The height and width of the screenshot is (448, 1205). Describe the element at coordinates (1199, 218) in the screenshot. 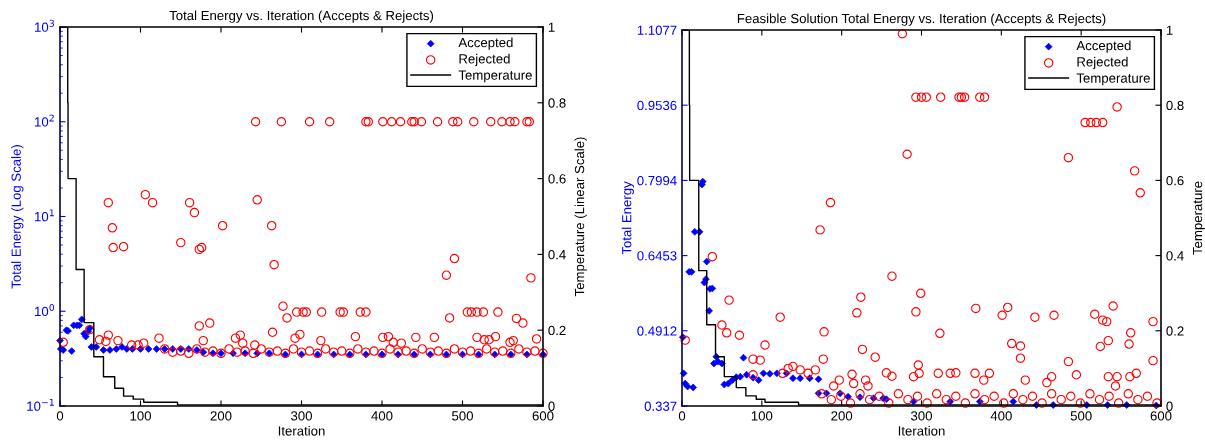

I see `y2-axis-title: Temperature` at that location.